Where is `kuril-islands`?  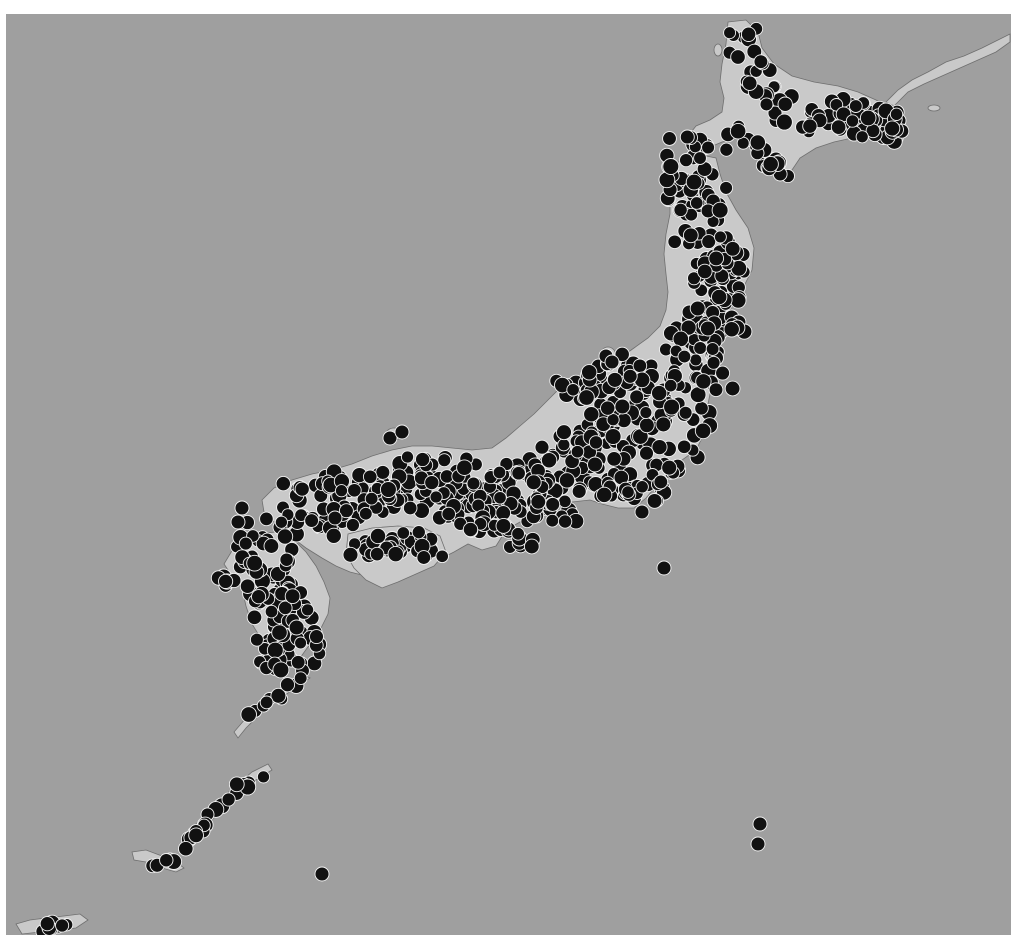 kuril-islands is located at coordinates (948, 70).